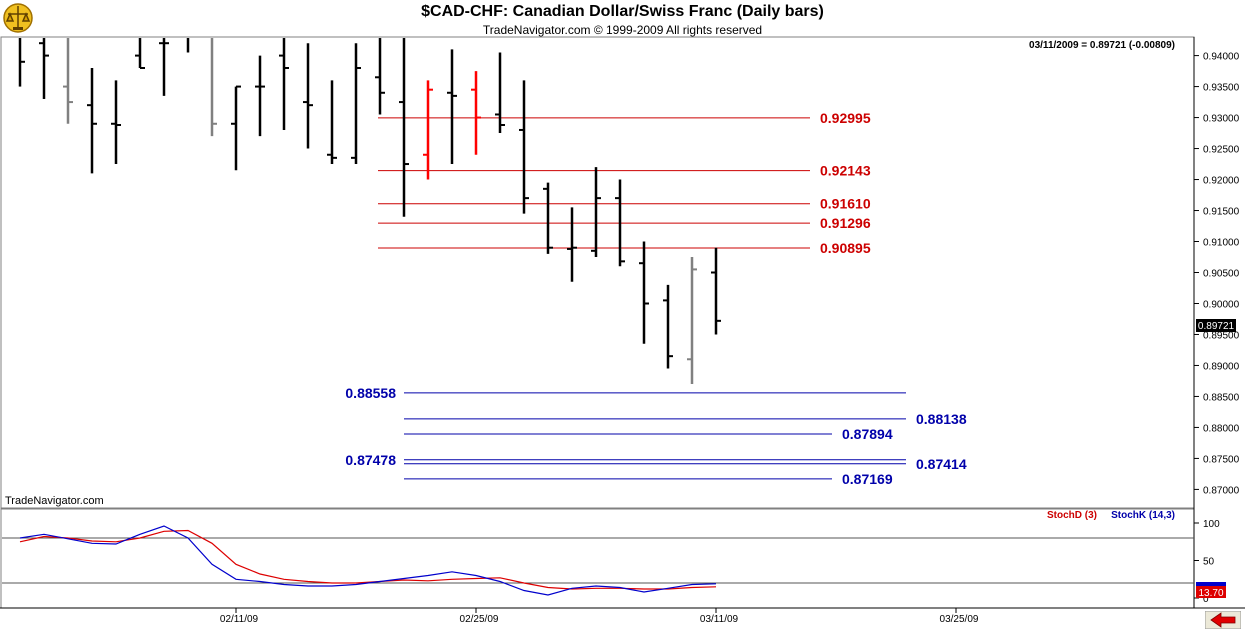  What do you see at coordinates (867, 434) in the screenshot?
I see `support-label: 0.87894` at bounding box center [867, 434].